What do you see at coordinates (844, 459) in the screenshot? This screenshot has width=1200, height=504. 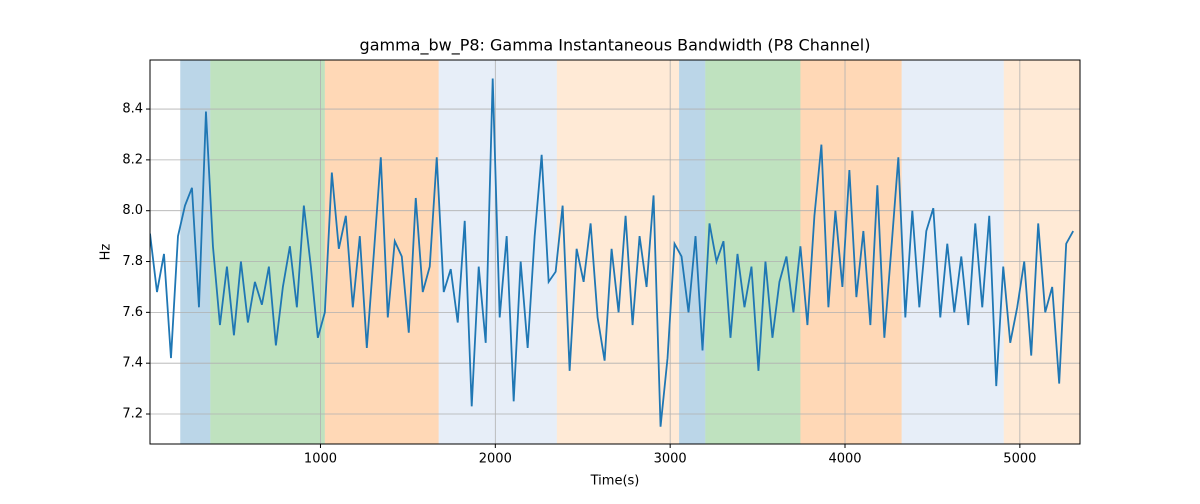 I see `x-tick-label: 4000` at bounding box center [844, 459].